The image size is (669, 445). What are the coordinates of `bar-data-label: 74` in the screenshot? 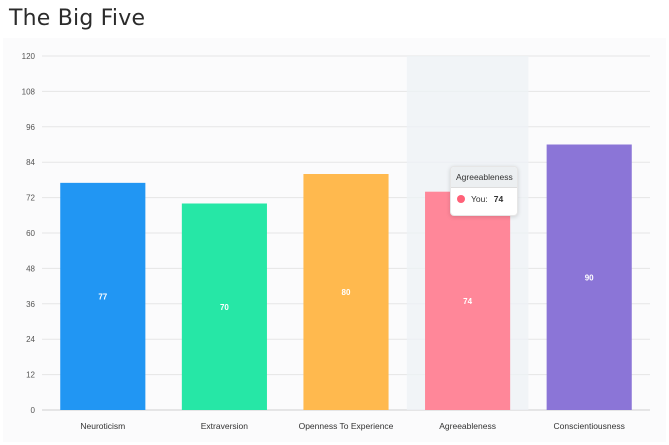 It's located at (467, 301).